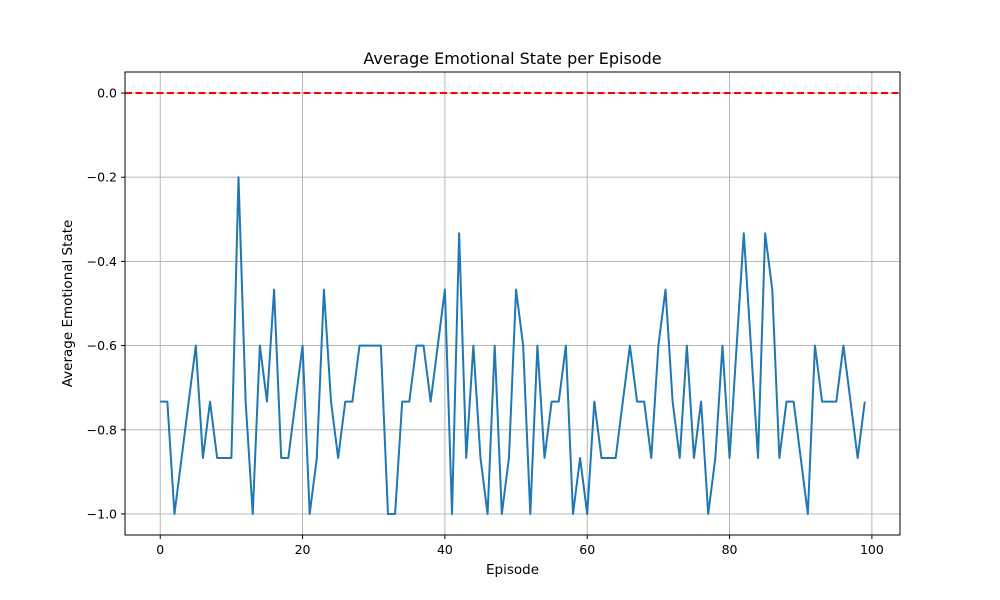 The image size is (1000, 600). Describe the element at coordinates (102, 345) in the screenshot. I see `y-tick-label: −0.6` at that location.